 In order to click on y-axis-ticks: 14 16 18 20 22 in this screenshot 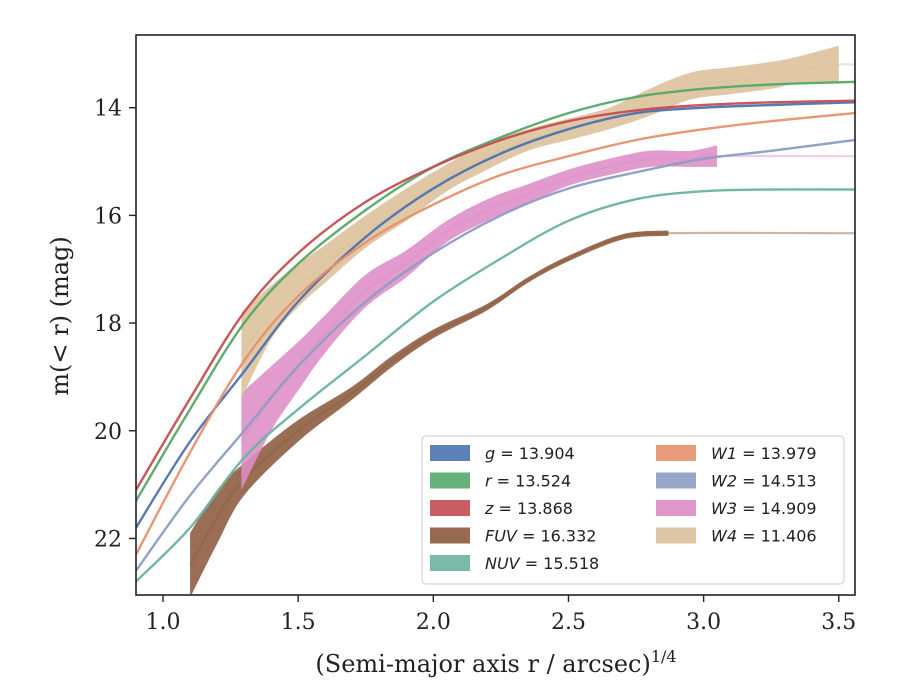, I will do `click(115, 324)`.